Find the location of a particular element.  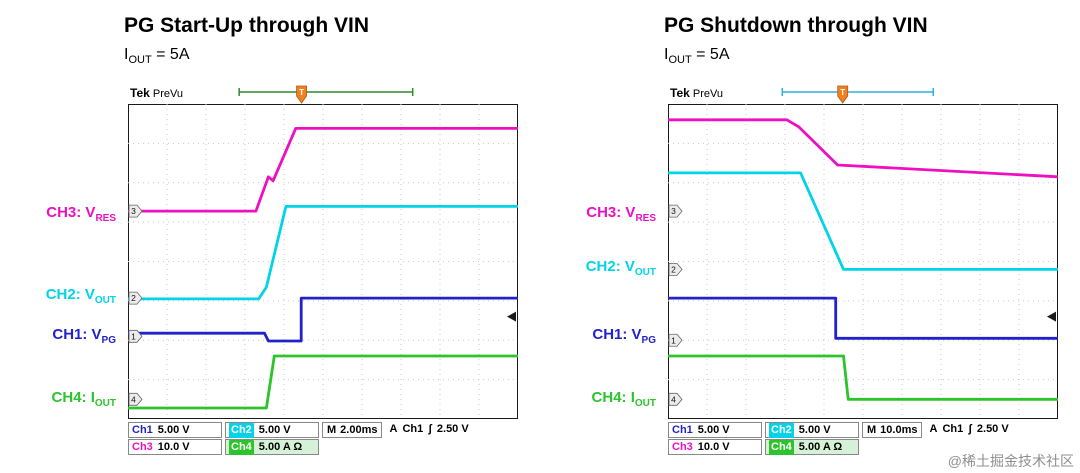

readout-ch4: Ch4 5.00 A Ω is located at coordinates (272, 447).